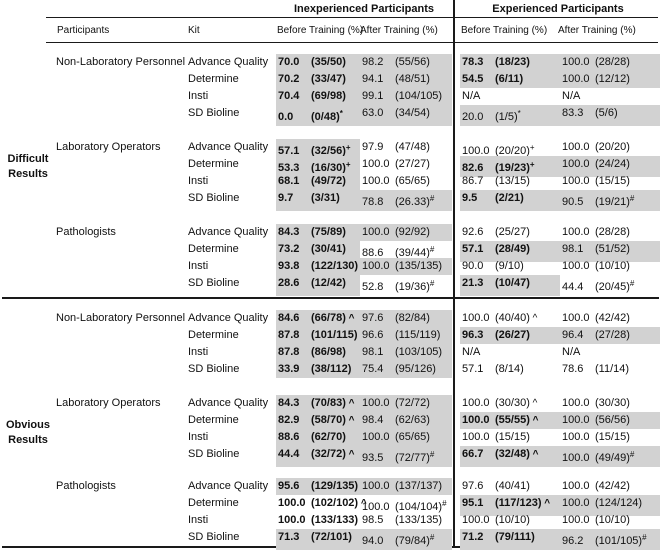 This screenshot has height=550, width=661. Describe the element at coordinates (510, 403) in the screenshot. I see `value-cell-exp-before: 100.0 (30/30) ^` at that location.